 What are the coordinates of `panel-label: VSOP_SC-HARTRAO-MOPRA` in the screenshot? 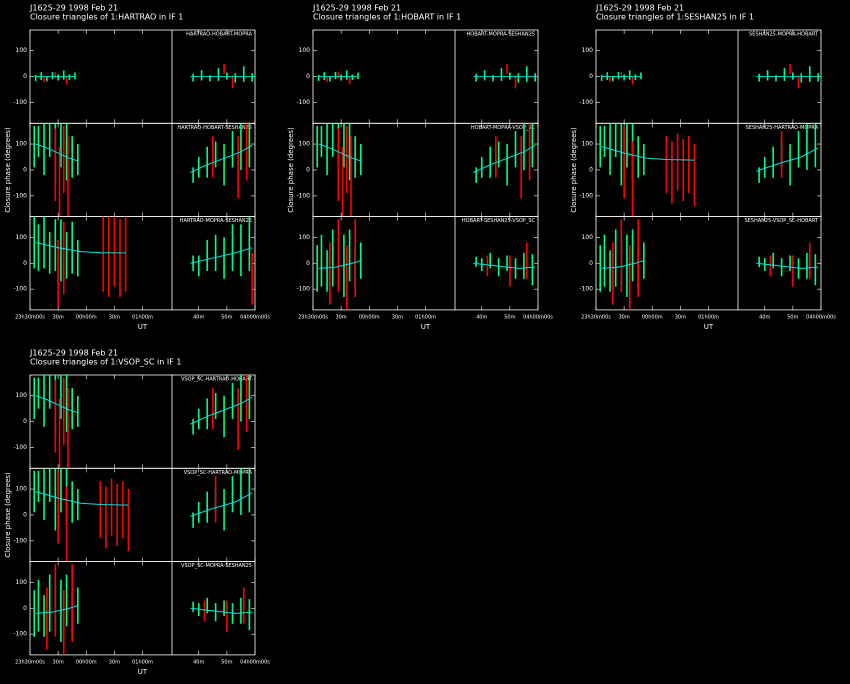 It's located at (218, 473).